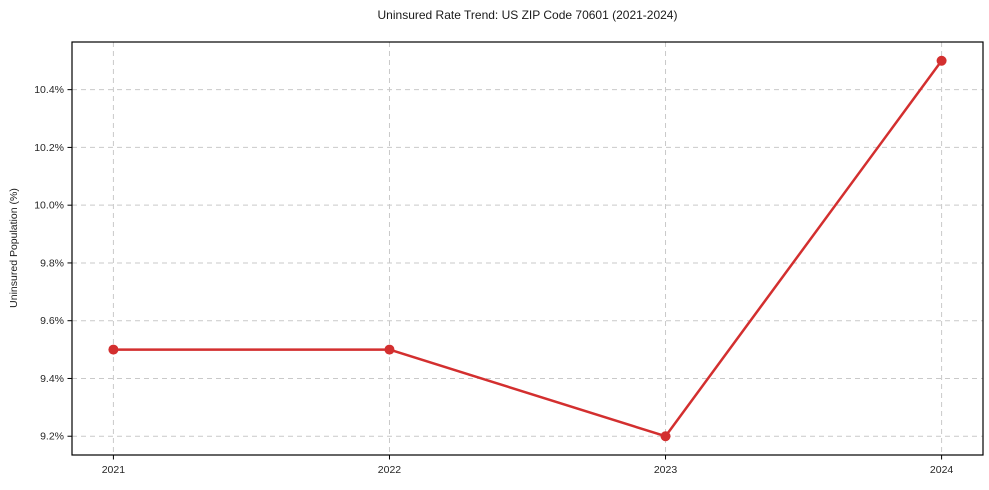 The width and height of the screenshot is (989, 490). I want to click on y-tick-label: 10.0%, so click(49, 206).